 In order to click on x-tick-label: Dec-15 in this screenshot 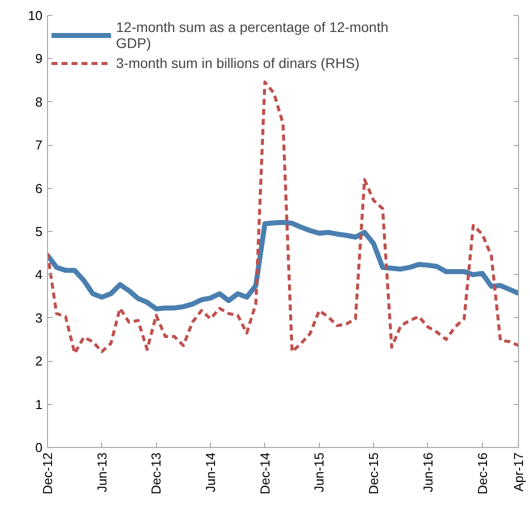, I will do `click(374, 473)`.